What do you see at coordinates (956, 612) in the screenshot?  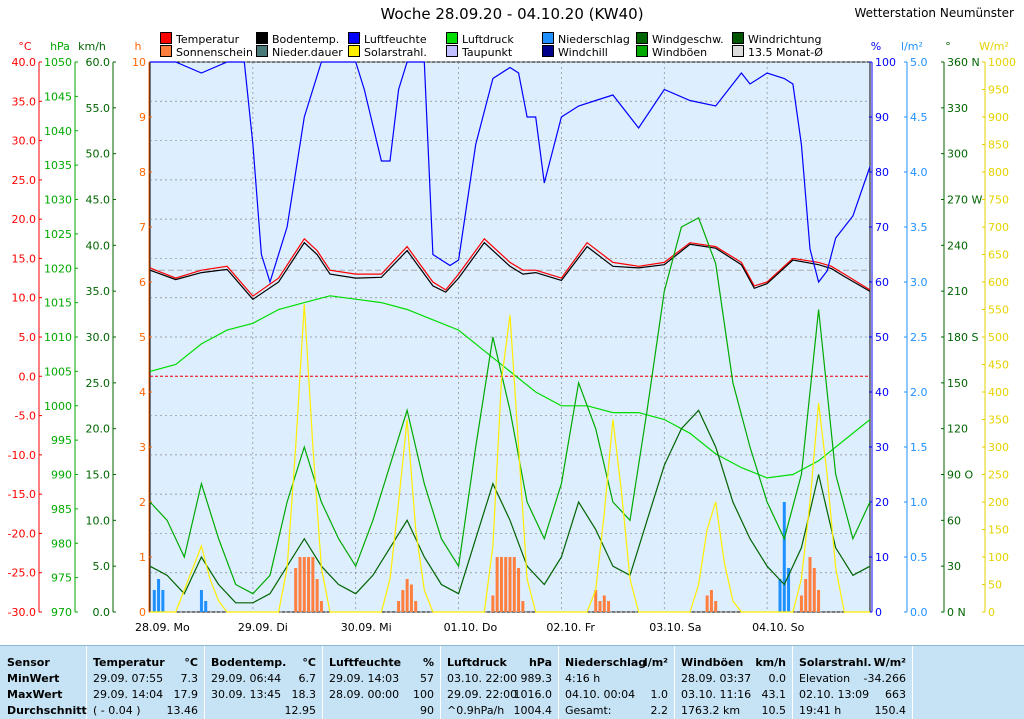 I see `axis-label-deg: 0 N` at bounding box center [956, 612].